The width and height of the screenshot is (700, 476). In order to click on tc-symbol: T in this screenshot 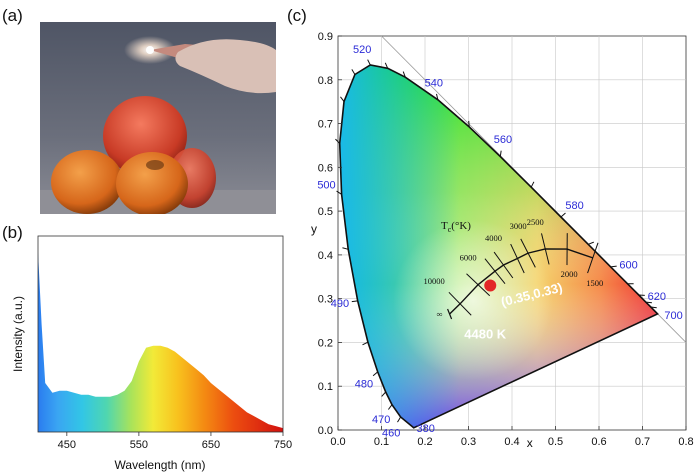, I will do `click(444, 226)`.